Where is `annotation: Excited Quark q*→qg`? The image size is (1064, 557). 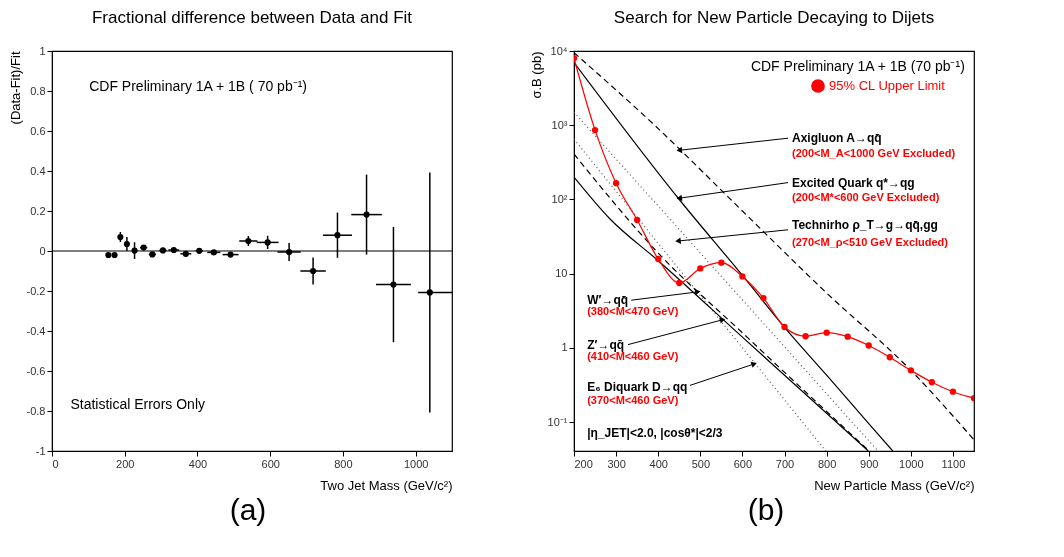 annotation: Excited Quark q*→qg is located at coordinates (853, 182).